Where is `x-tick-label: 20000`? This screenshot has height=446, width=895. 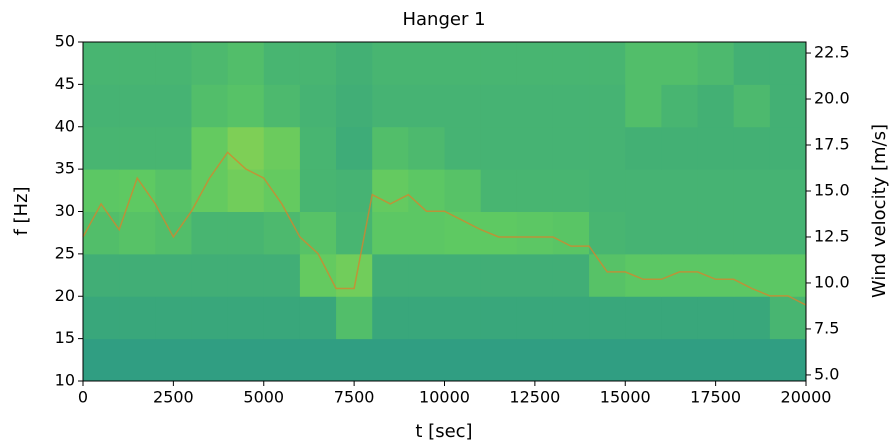 x-tick-label: 20000 is located at coordinates (806, 397).